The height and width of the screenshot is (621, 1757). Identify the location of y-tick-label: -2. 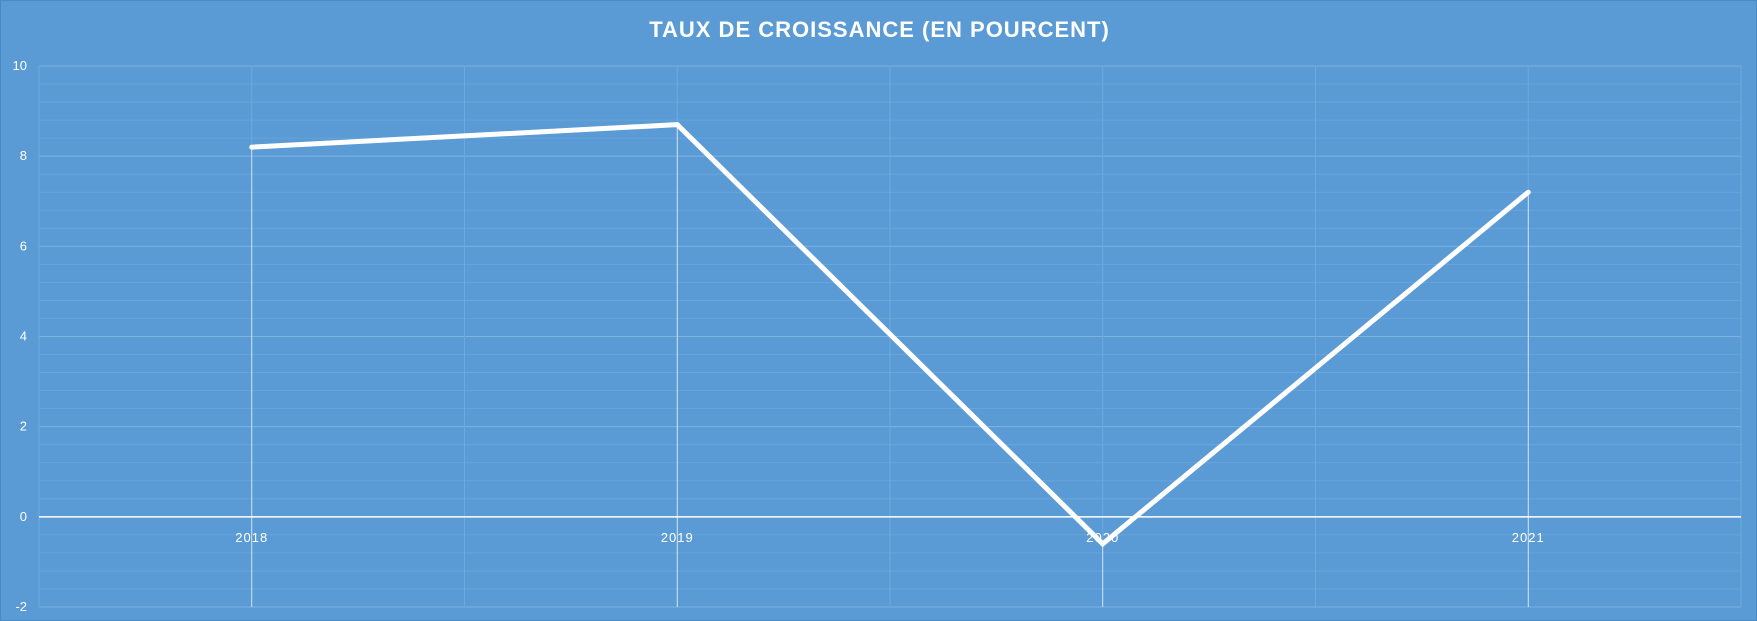
(21, 606).